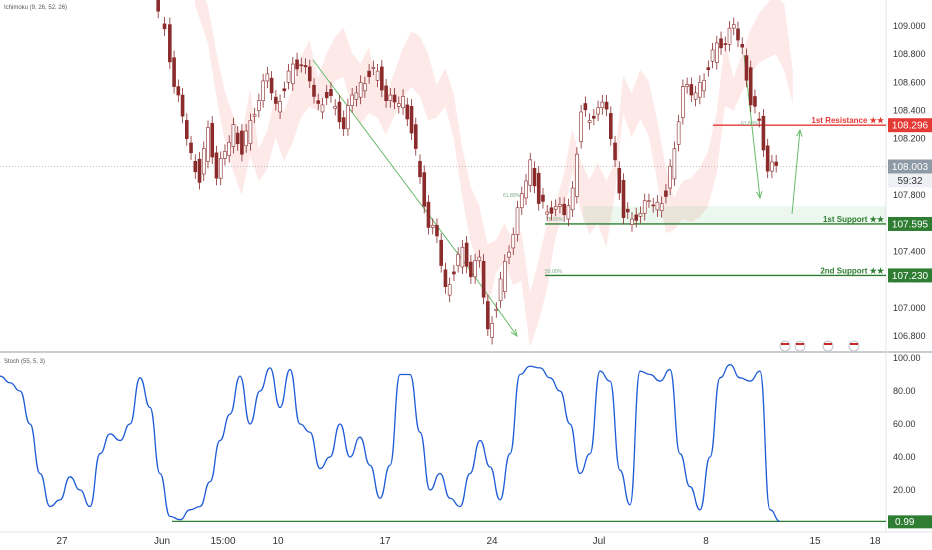 The width and height of the screenshot is (932, 550). What do you see at coordinates (799, 132) in the screenshot?
I see `rebound-arrow-head` at bounding box center [799, 132].